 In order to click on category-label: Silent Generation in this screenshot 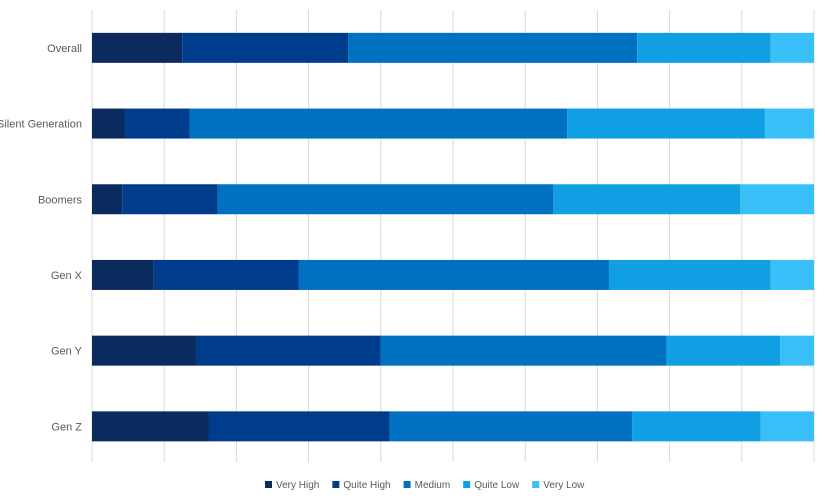, I will do `click(41, 125)`.